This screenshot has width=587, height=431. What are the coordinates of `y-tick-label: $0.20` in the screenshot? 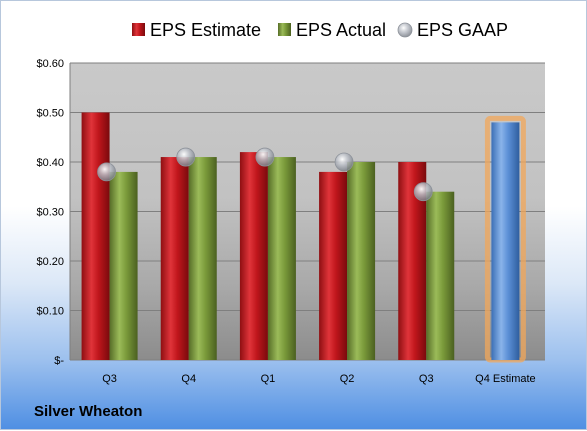 It's located at (50, 262).